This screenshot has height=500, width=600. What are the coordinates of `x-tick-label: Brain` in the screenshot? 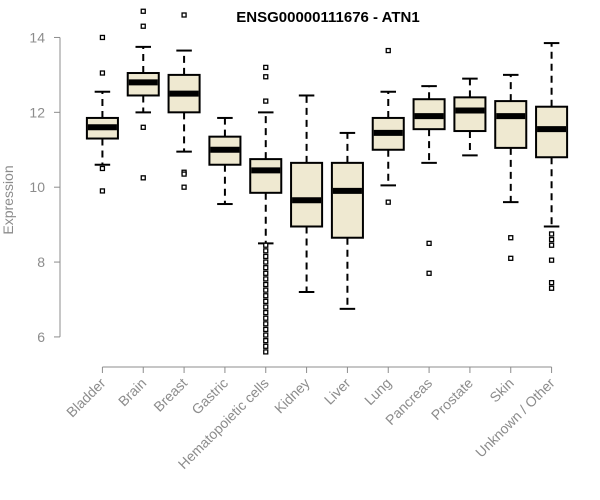 It's located at (132, 392).